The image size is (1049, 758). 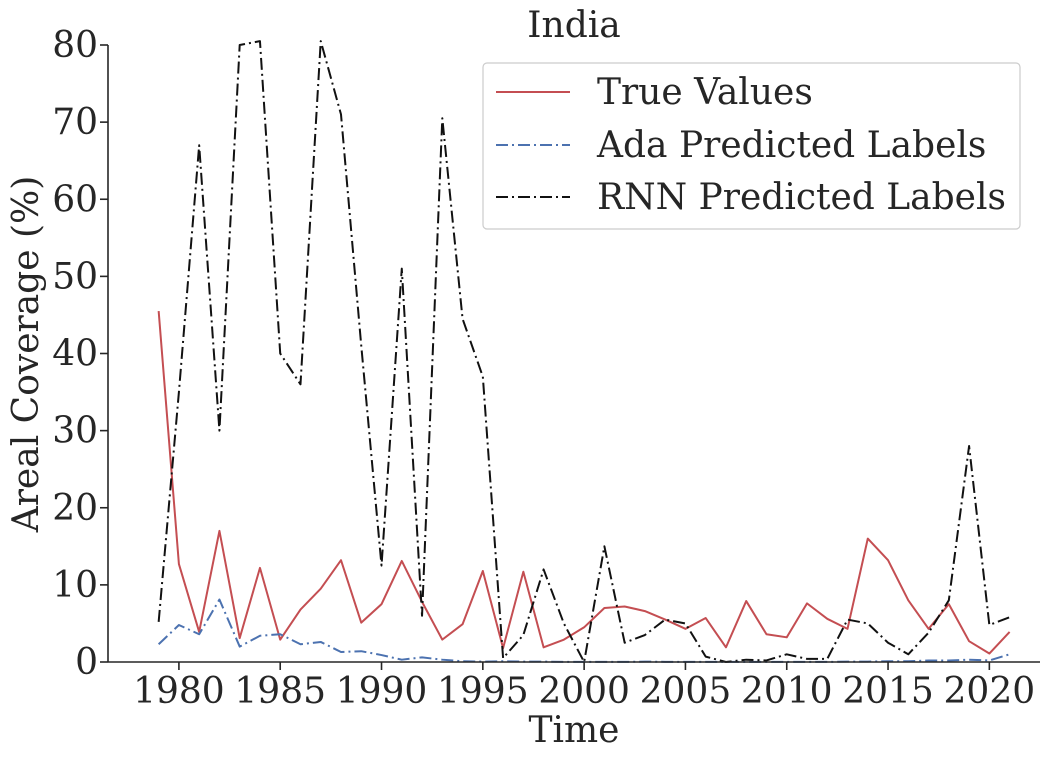 I want to click on y-tick-label: 40, so click(x=75, y=354).